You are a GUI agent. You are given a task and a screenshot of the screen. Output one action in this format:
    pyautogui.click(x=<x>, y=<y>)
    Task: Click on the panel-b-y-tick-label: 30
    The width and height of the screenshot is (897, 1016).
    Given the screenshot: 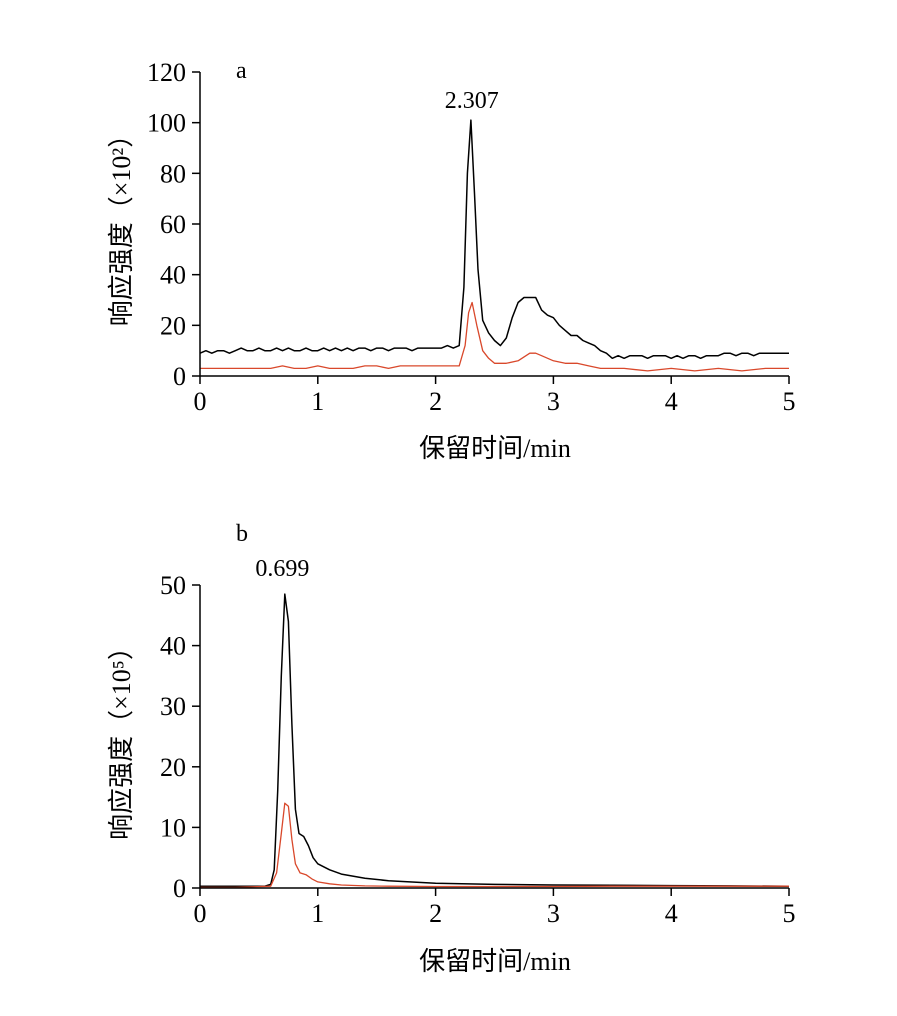 What is the action you would take?
    pyautogui.click(x=173, y=706)
    